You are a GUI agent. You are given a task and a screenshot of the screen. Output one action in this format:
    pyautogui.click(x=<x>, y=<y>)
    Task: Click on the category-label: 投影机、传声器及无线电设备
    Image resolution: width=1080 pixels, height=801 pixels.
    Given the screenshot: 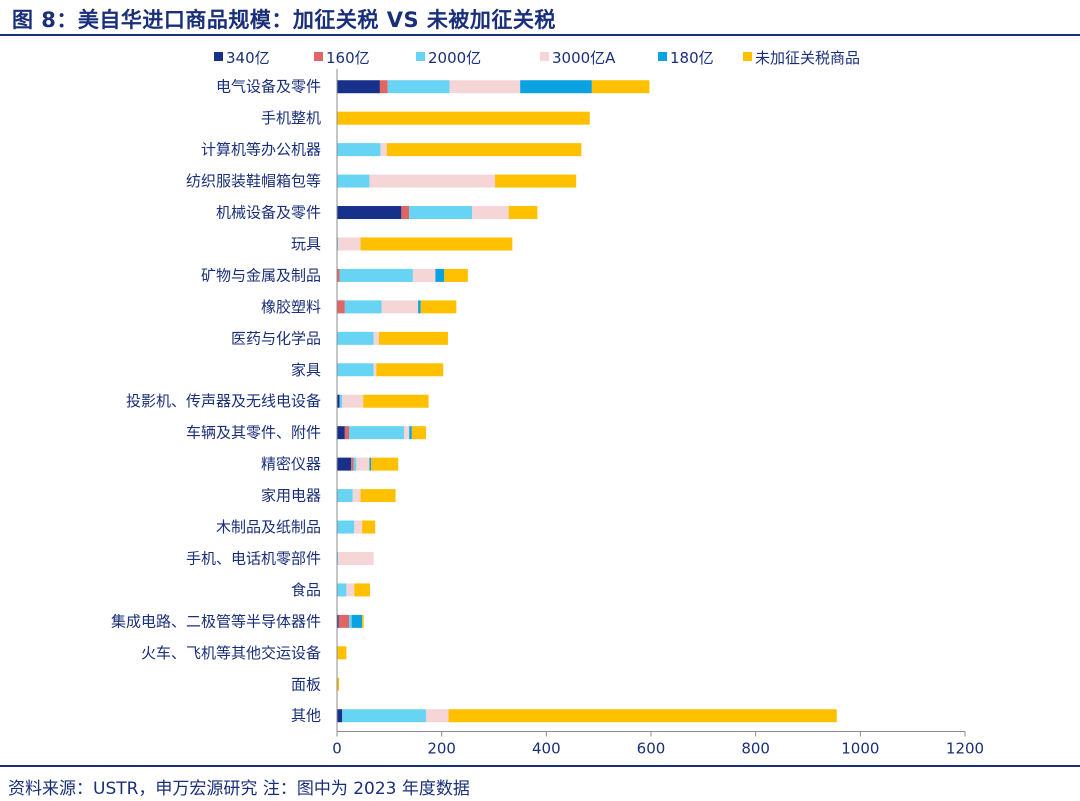 What is the action you would take?
    pyautogui.click(x=223, y=401)
    